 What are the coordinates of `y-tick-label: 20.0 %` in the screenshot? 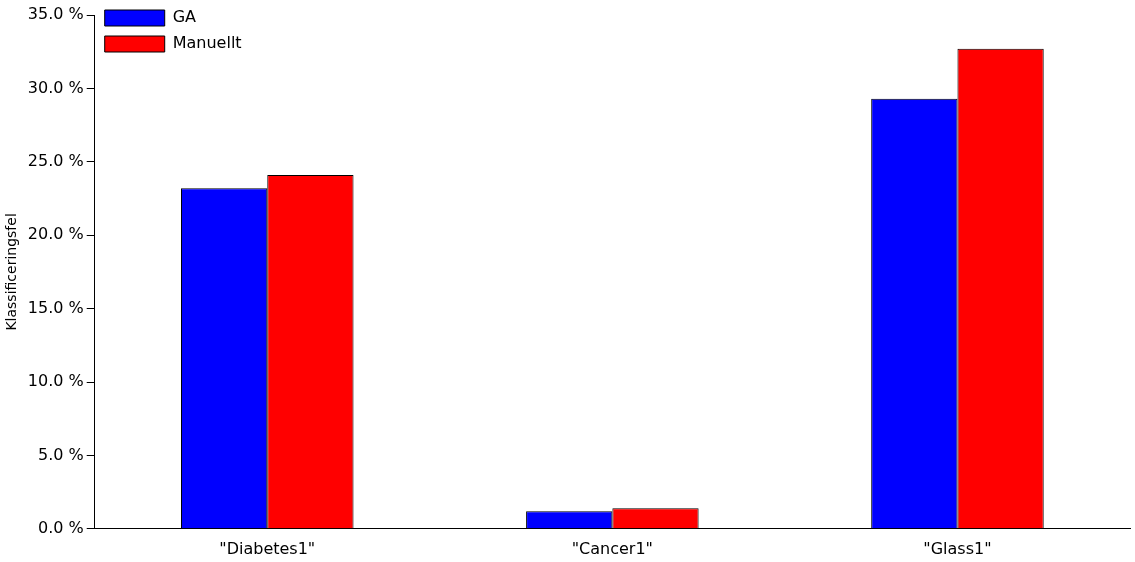 It's located at (55, 234).